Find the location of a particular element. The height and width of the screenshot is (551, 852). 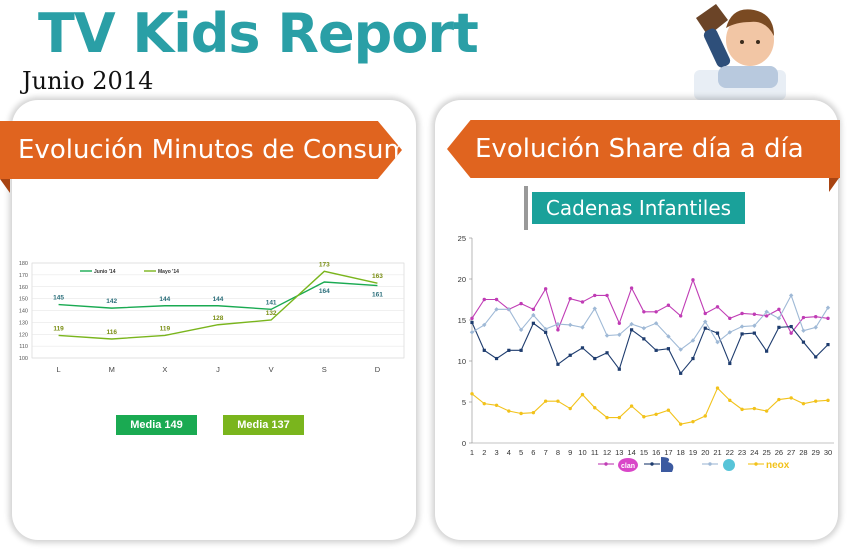

pill-marker is located at coordinates (526, 208).